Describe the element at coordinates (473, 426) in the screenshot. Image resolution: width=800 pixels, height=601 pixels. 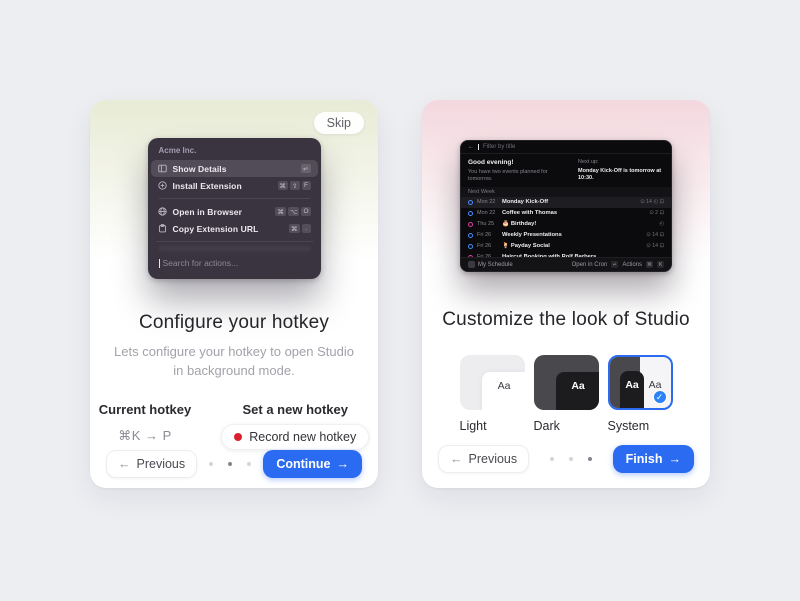
I see `theme-label: Light` at that location.